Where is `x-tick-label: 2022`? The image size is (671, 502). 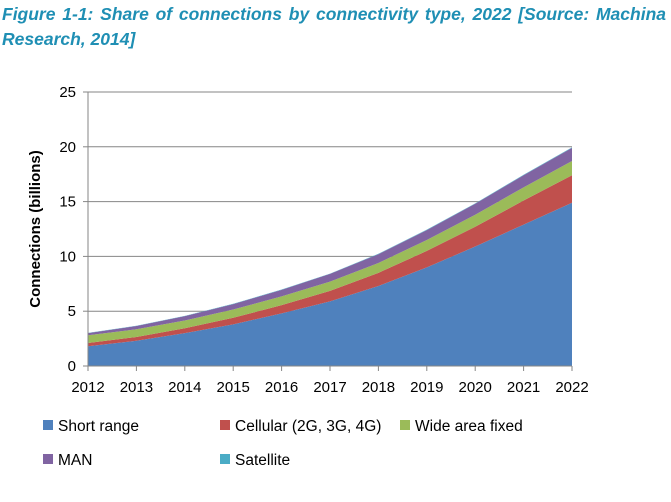 x-tick-label: 2022 is located at coordinates (571, 387).